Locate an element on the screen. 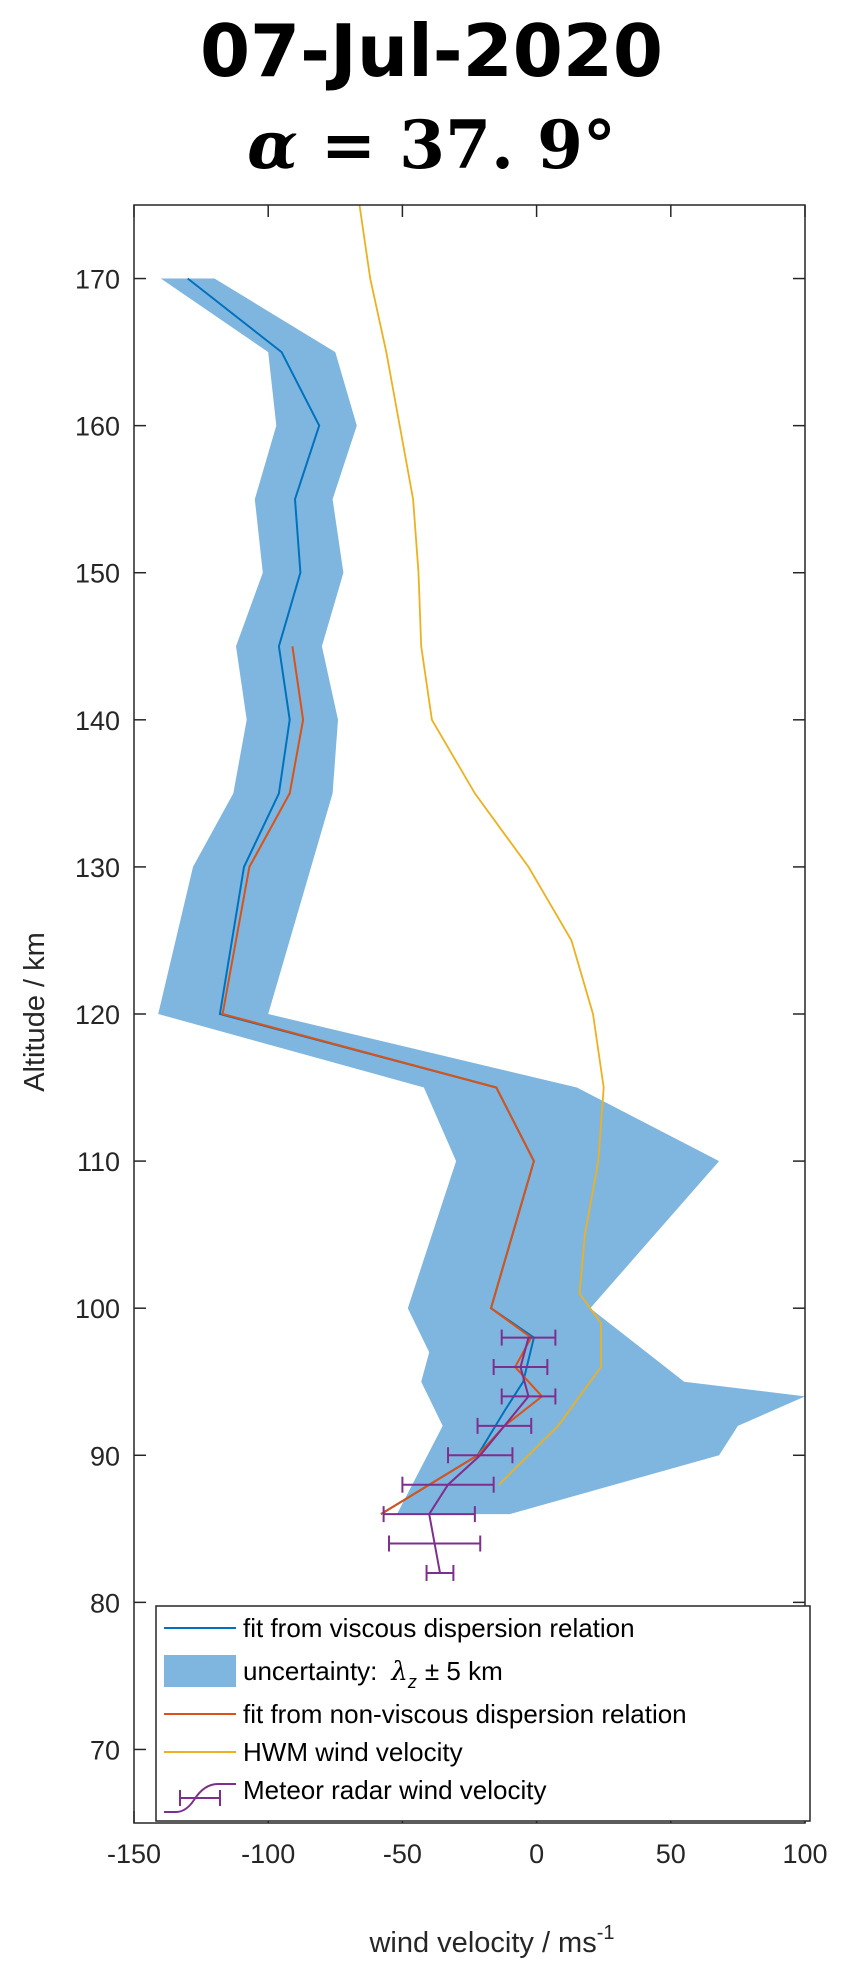 The image size is (863, 1978). alpha-value: = 37. 9° is located at coordinates (468, 145).